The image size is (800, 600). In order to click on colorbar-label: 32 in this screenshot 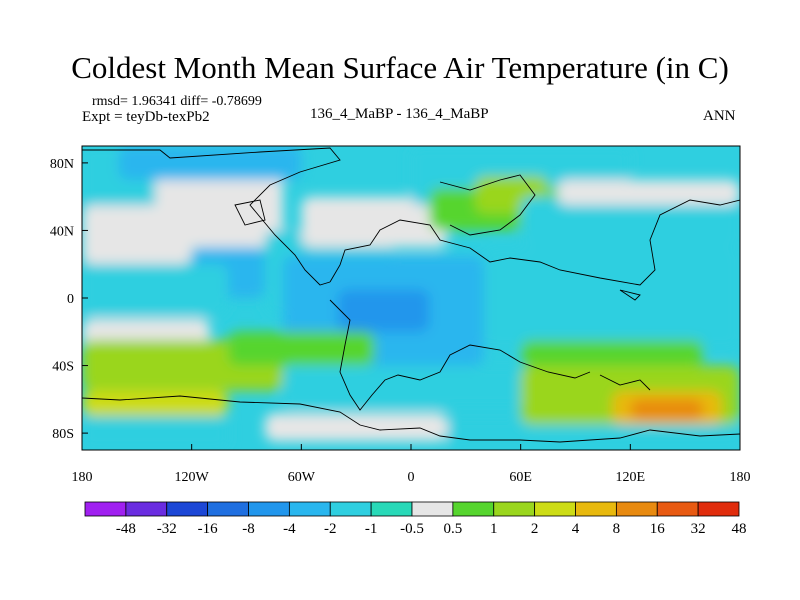, I will do `click(698, 529)`.